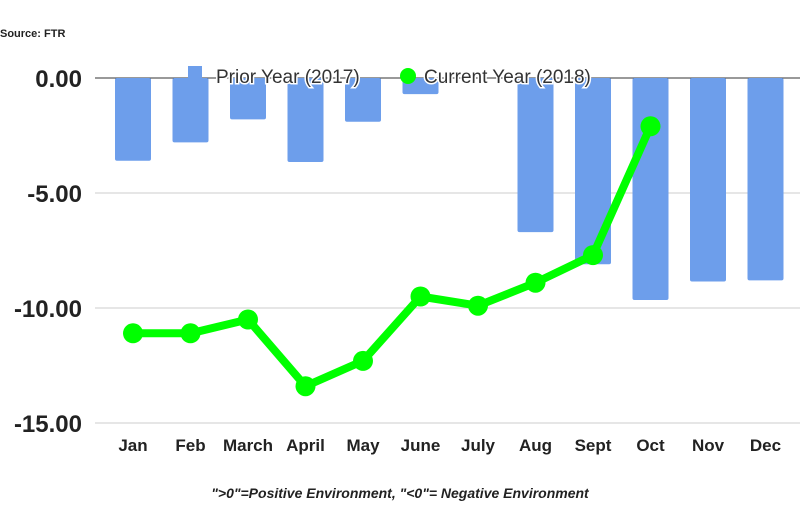 The image size is (800, 532). What do you see at coordinates (420, 296) in the screenshot?
I see `point-june` at bounding box center [420, 296].